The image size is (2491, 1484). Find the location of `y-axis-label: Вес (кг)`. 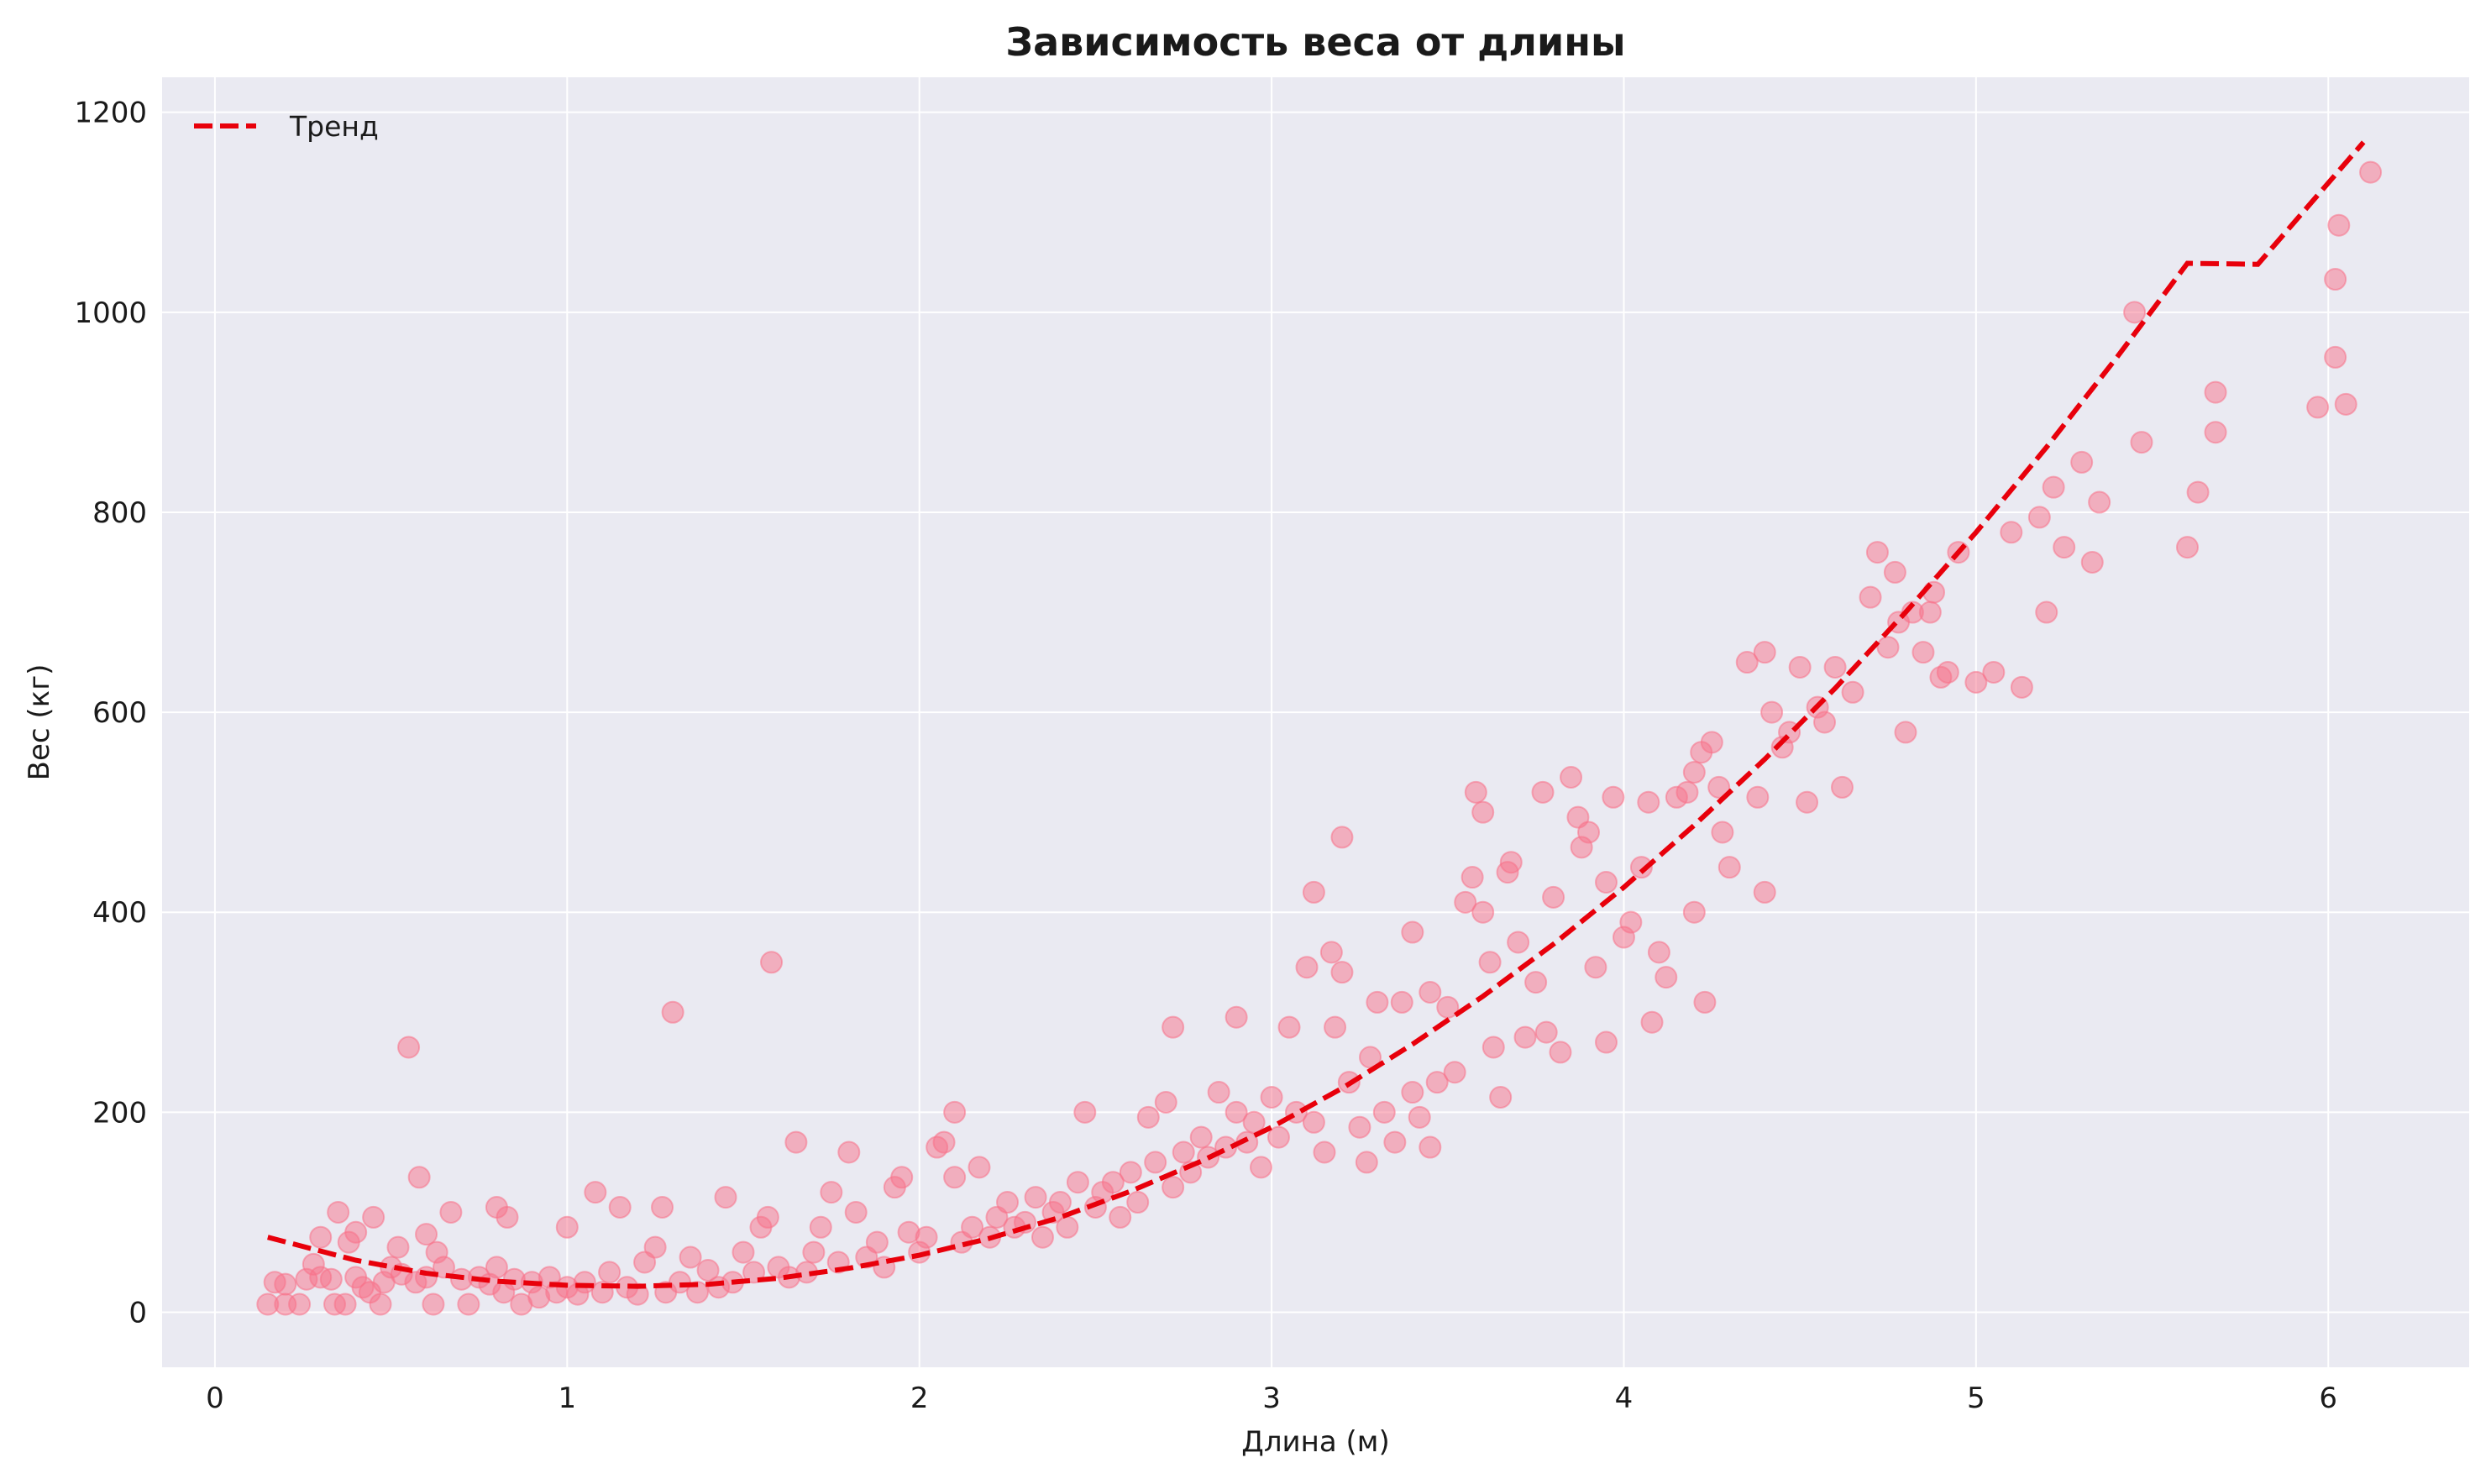

y-axis-label: Вес (кг) is located at coordinates (39, 723).